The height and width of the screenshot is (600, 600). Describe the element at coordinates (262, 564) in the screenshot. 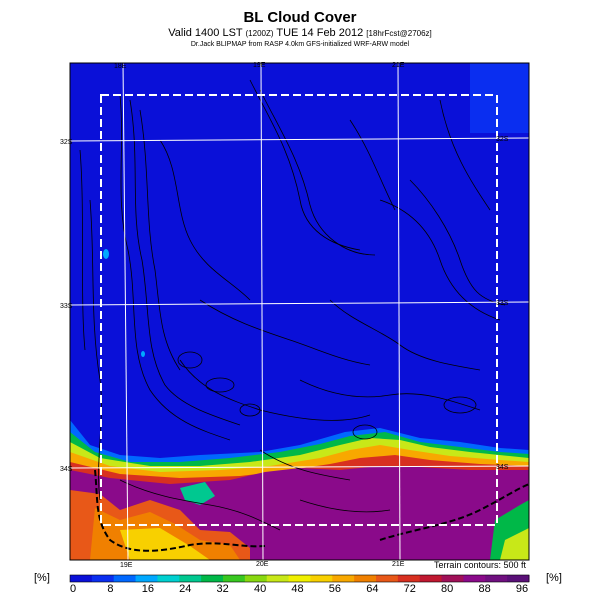

I see `lon-label-bottom-2: 20E` at that location.